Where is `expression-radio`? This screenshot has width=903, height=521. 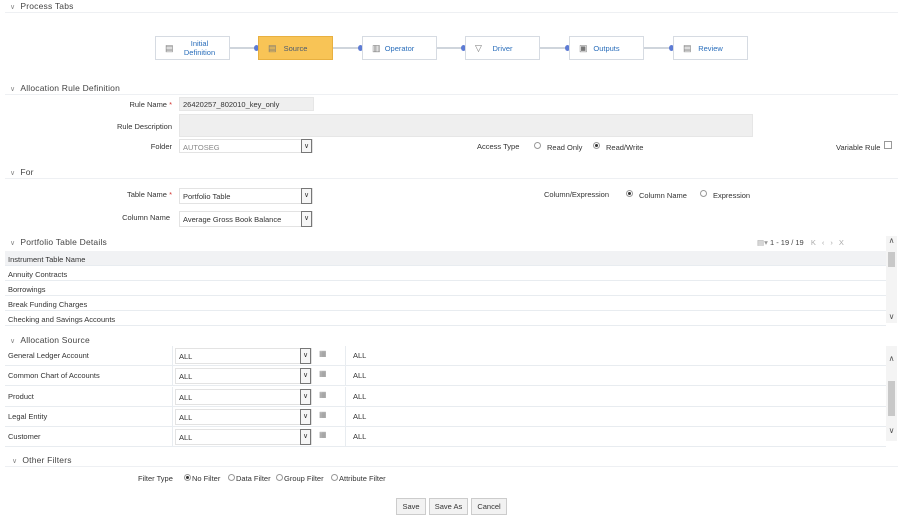
expression-radio is located at coordinates (703, 193).